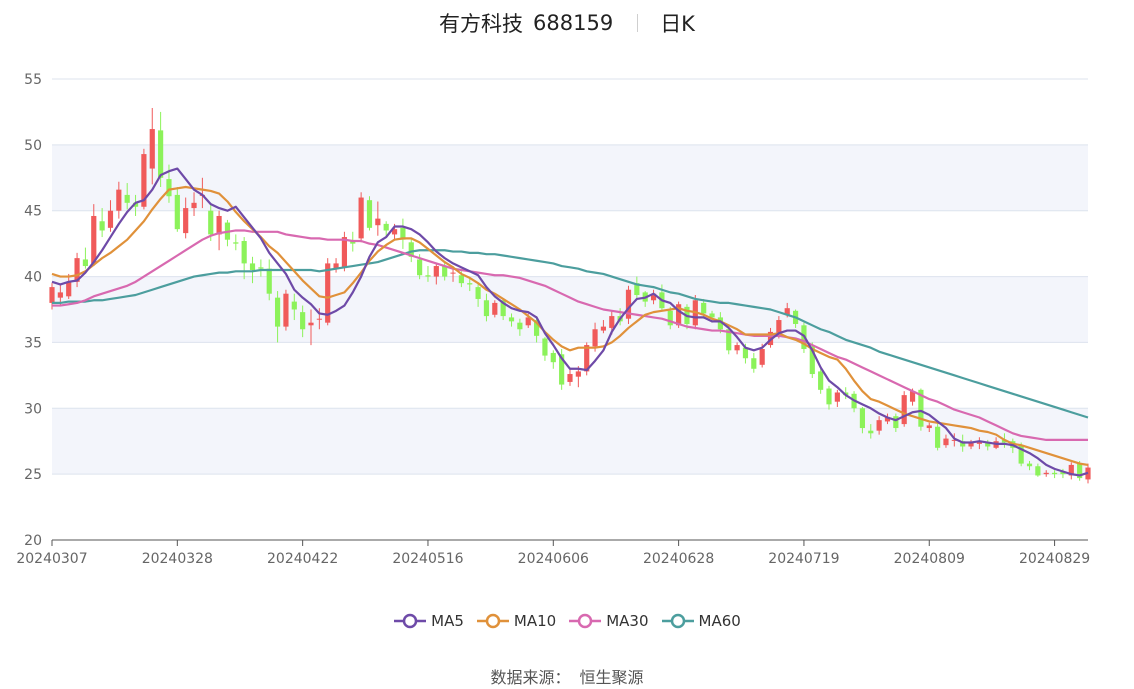  I want to click on x-tick-label: 20240328, so click(177, 559).